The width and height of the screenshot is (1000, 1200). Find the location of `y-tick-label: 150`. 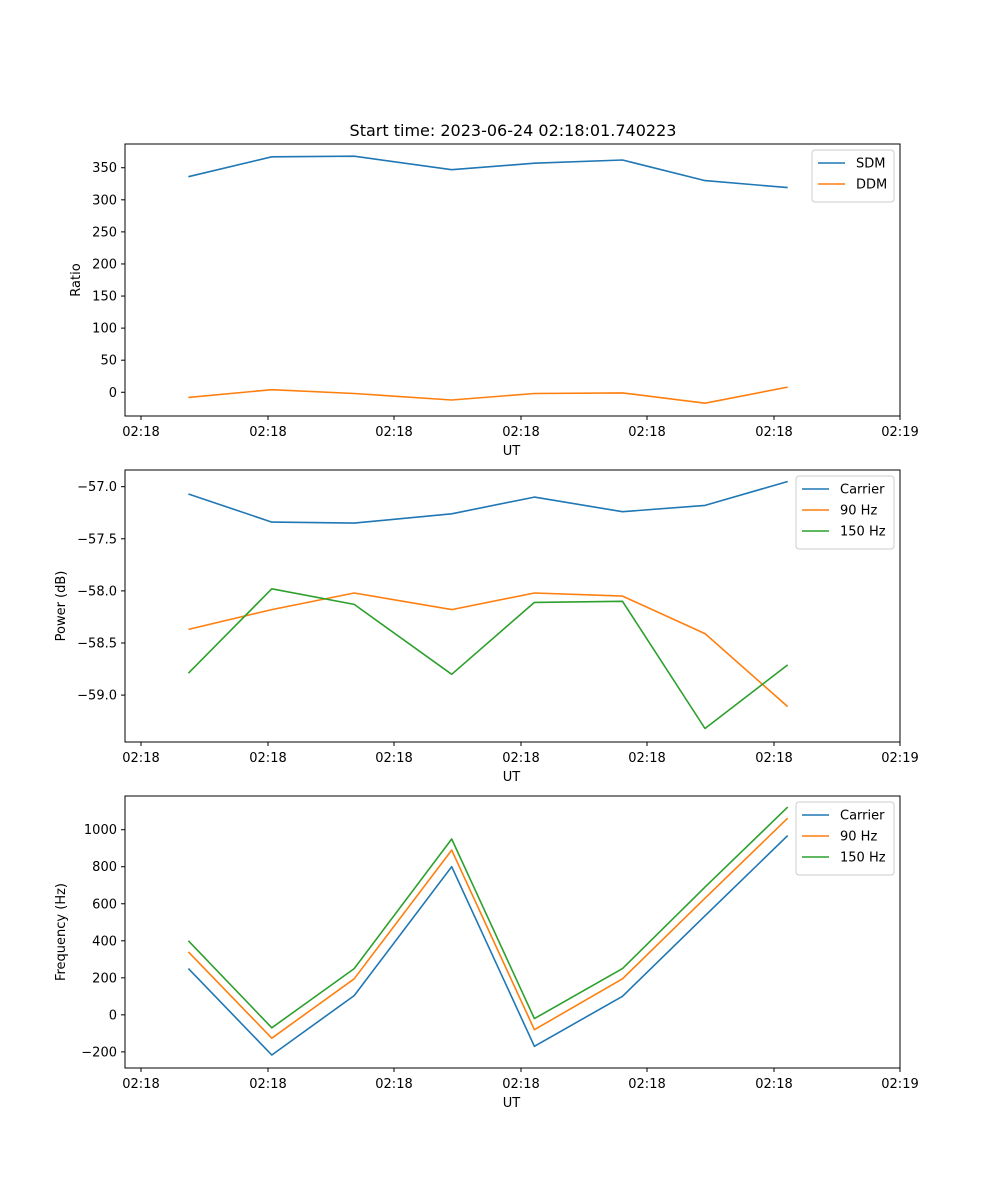

y-tick-label: 150 is located at coordinates (104, 297).